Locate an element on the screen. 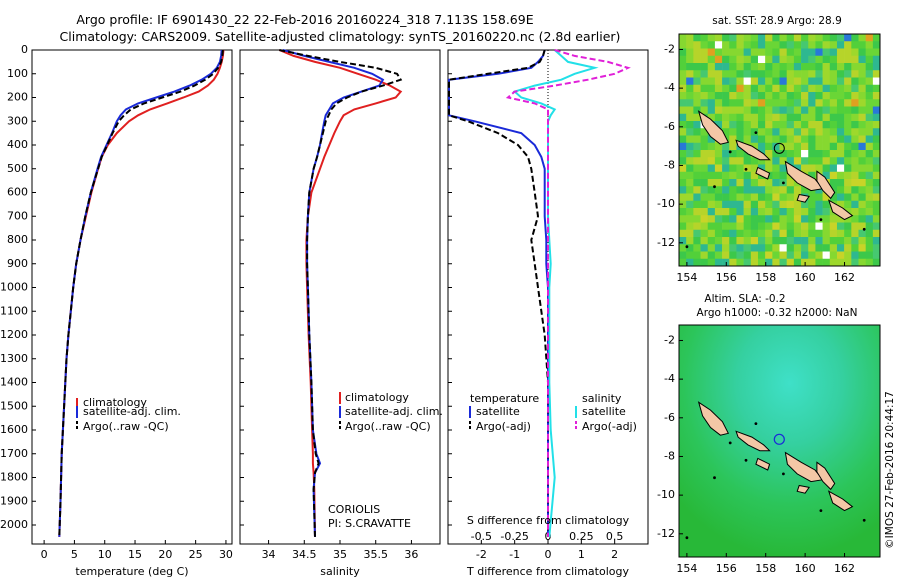  diff-legend-s-argo: Argo(-adj) is located at coordinates (609, 426).